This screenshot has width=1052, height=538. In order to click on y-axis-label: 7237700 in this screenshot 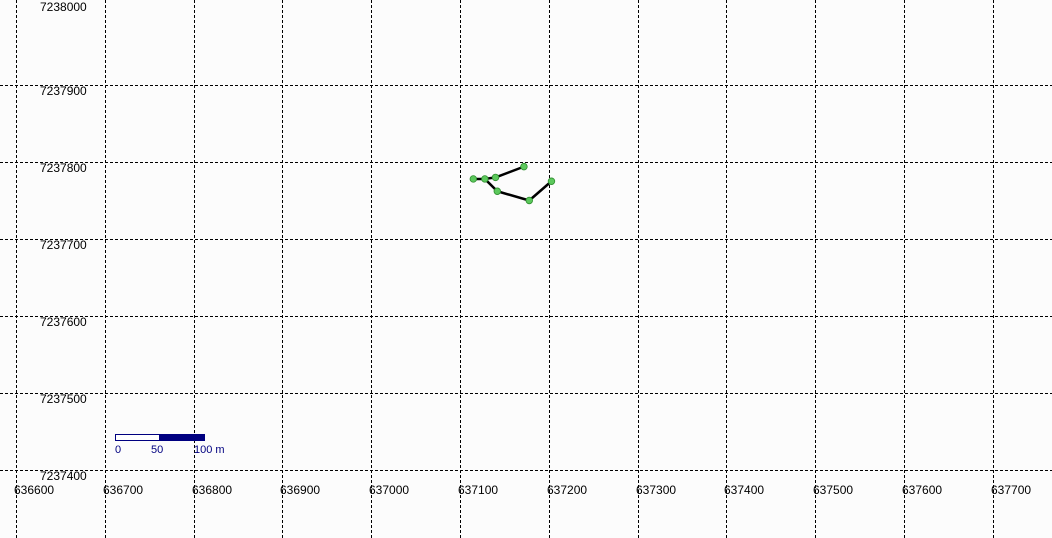, I will do `click(63, 245)`.